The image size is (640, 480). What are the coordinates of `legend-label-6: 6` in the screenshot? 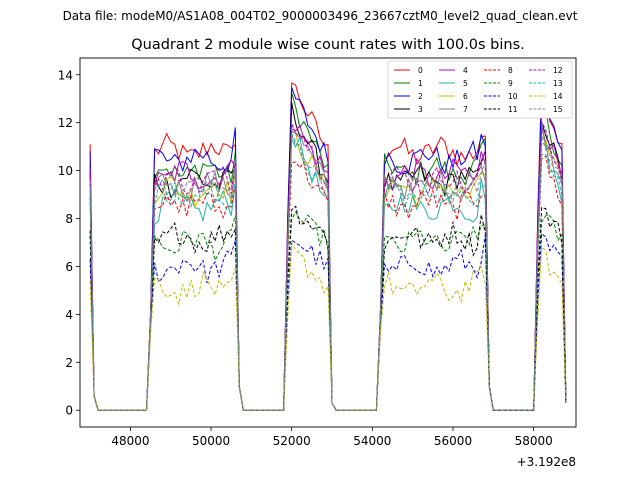 It's located at (465, 96).